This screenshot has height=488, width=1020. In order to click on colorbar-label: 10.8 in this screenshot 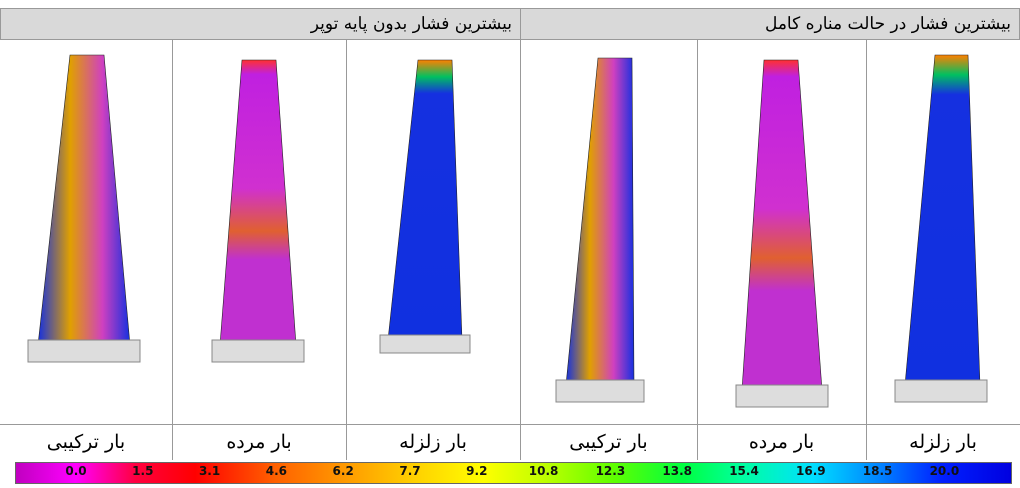, I will do `click(543, 471)`.